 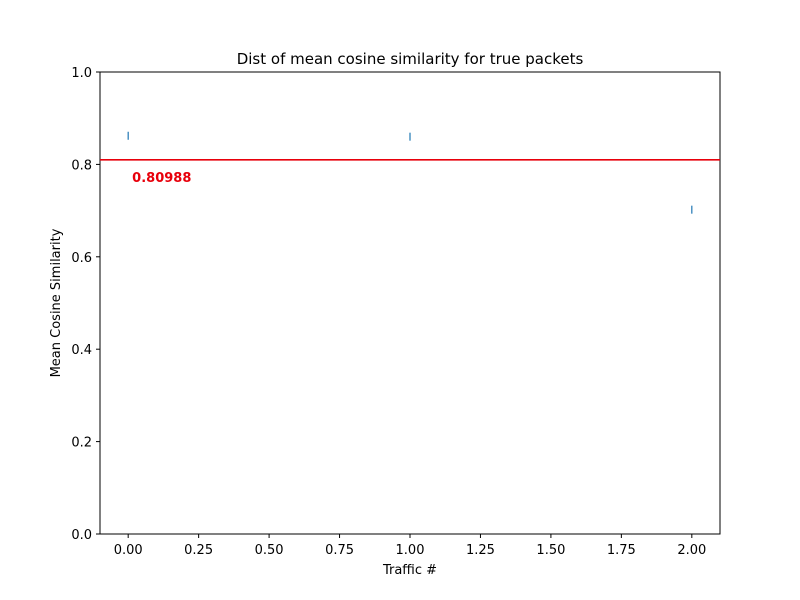 What do you see at coordinates (81, 258) in the screenshot?
I see `y-tick-label: 0.6` at bounding box center [81, 258].